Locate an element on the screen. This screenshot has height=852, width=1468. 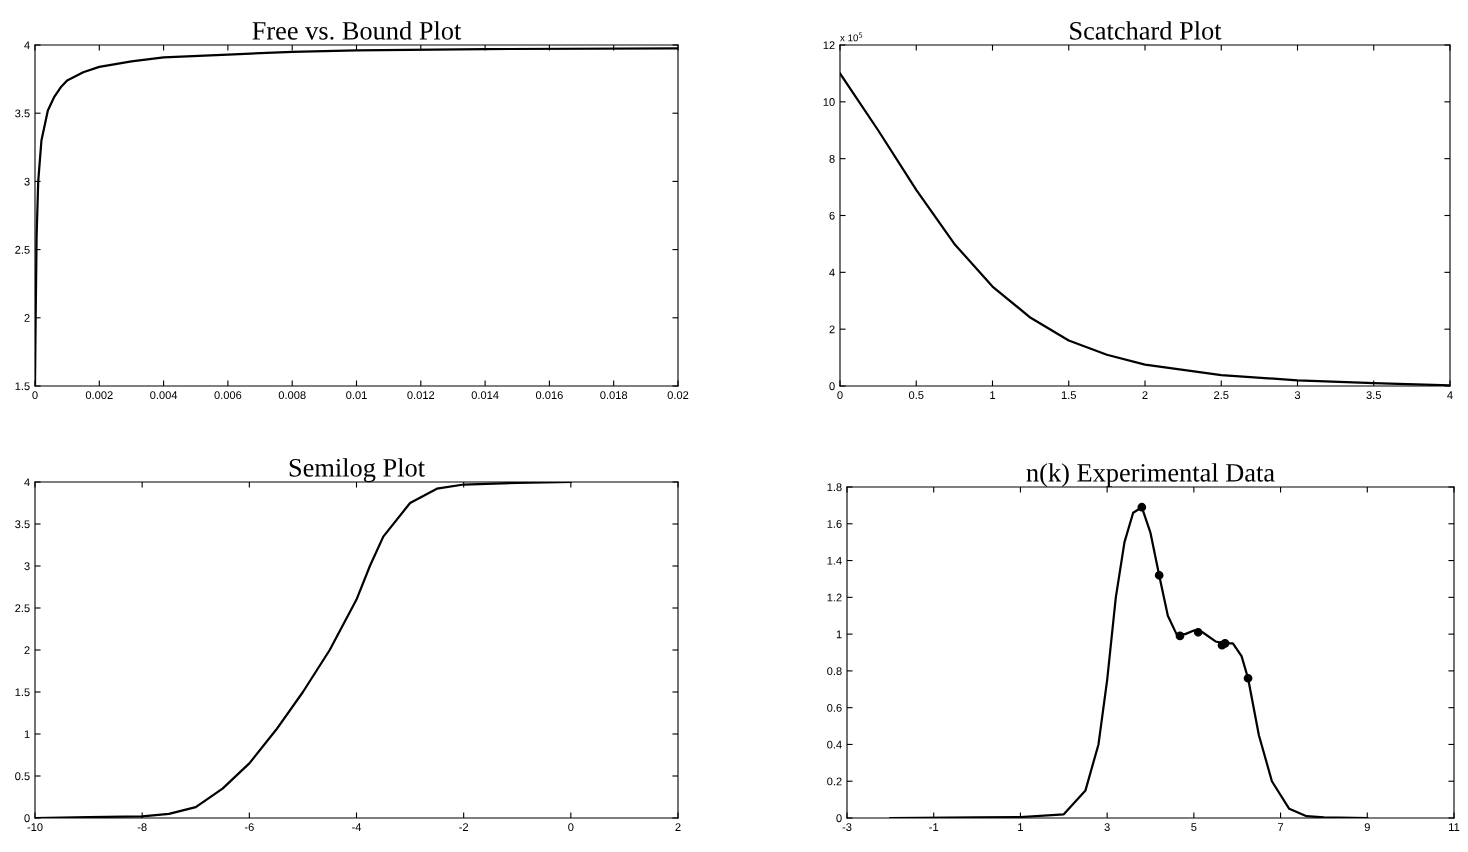
y-tick-label: 1.4 is located at coordinates (834, 560).